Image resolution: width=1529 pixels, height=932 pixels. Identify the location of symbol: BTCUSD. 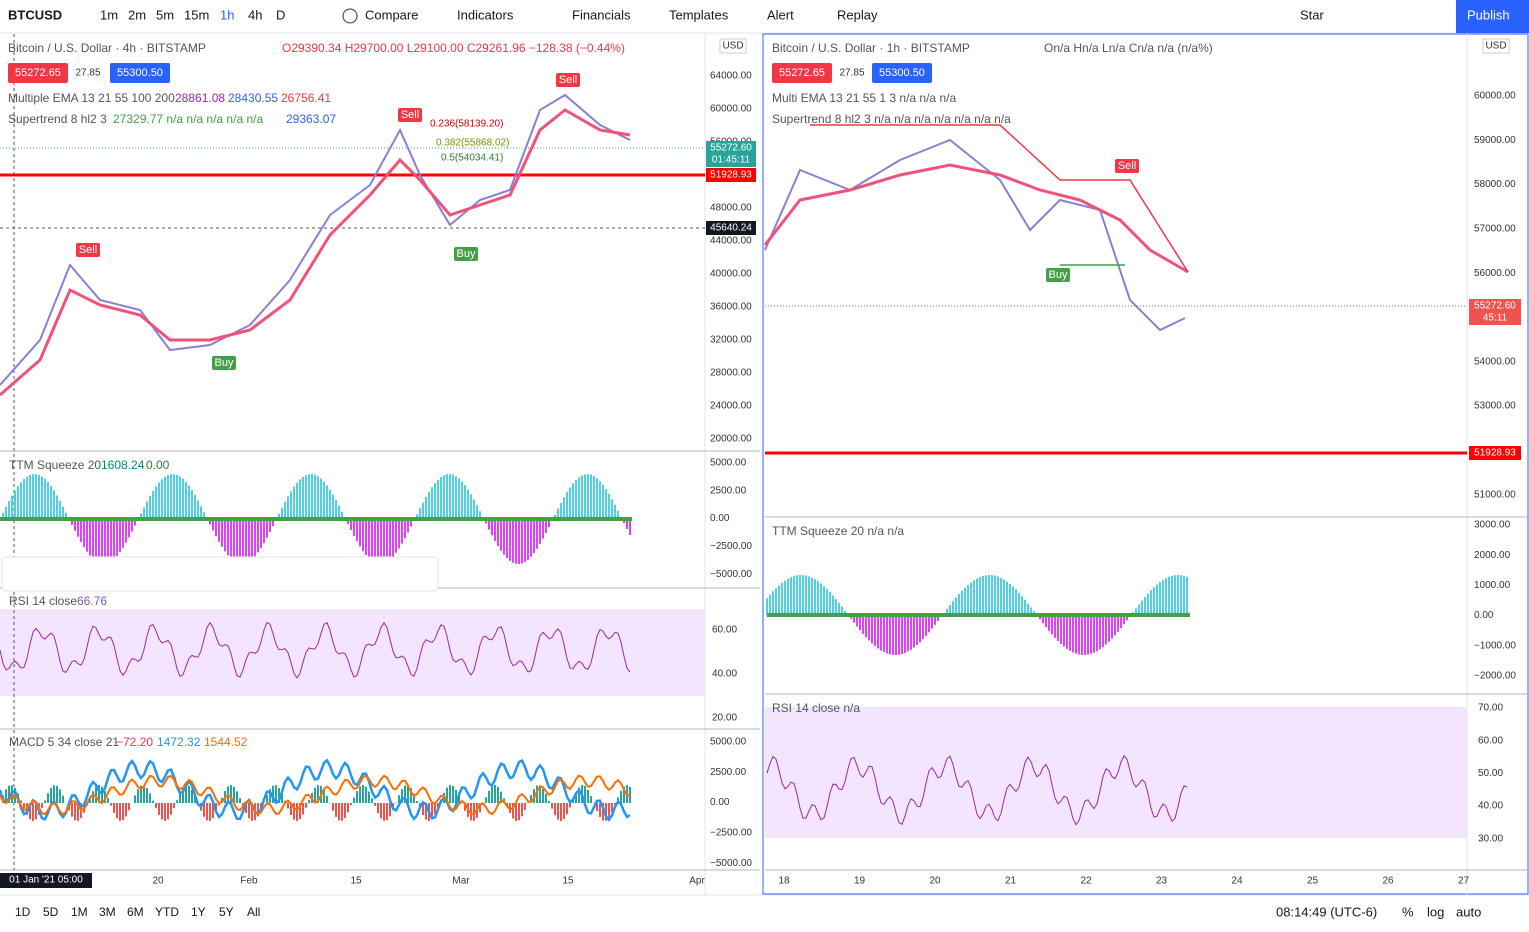
(35, 14).